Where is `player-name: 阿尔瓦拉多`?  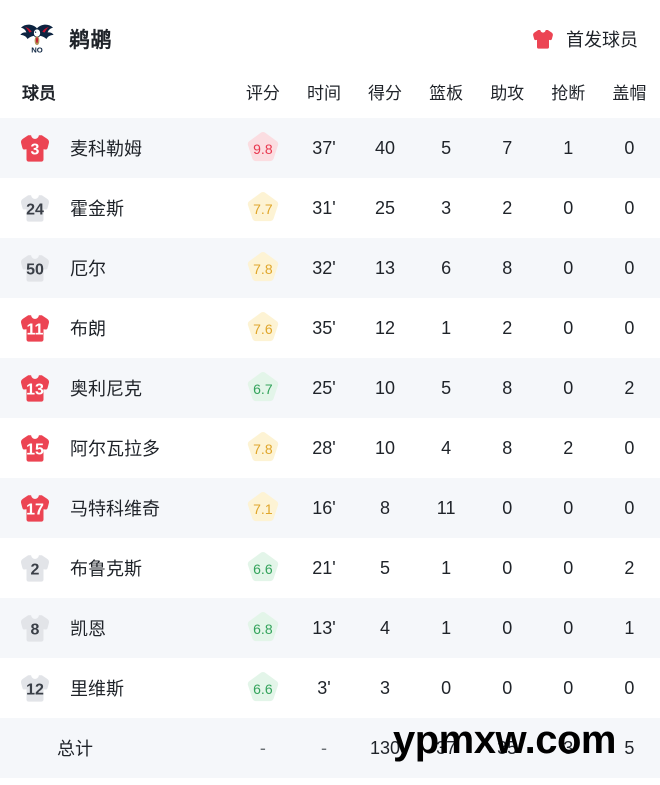 player-name: 阿尔瓦拉多 is located at coordinates (115, 449).